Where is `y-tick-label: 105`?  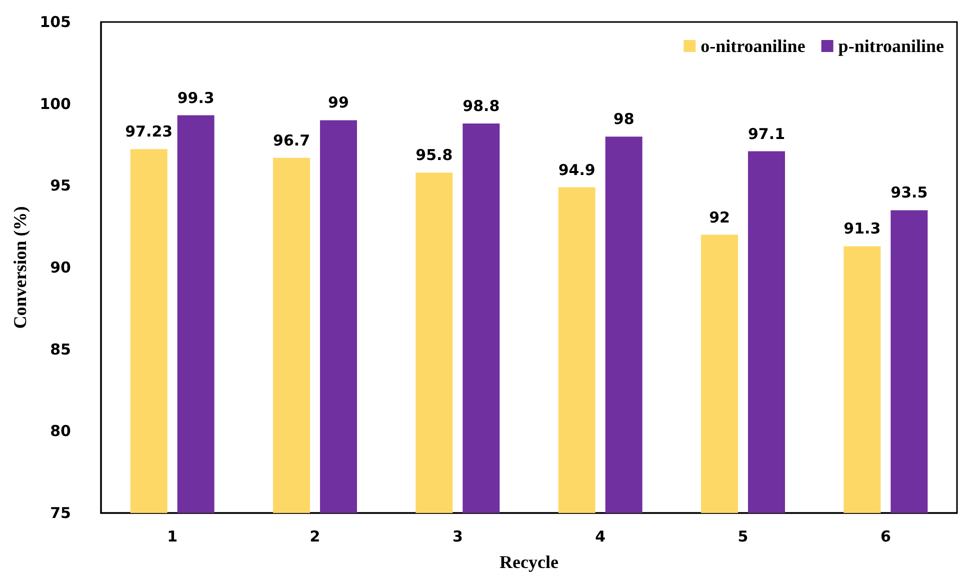
y-tick-label: 105 is located at coordinates (55, 22).